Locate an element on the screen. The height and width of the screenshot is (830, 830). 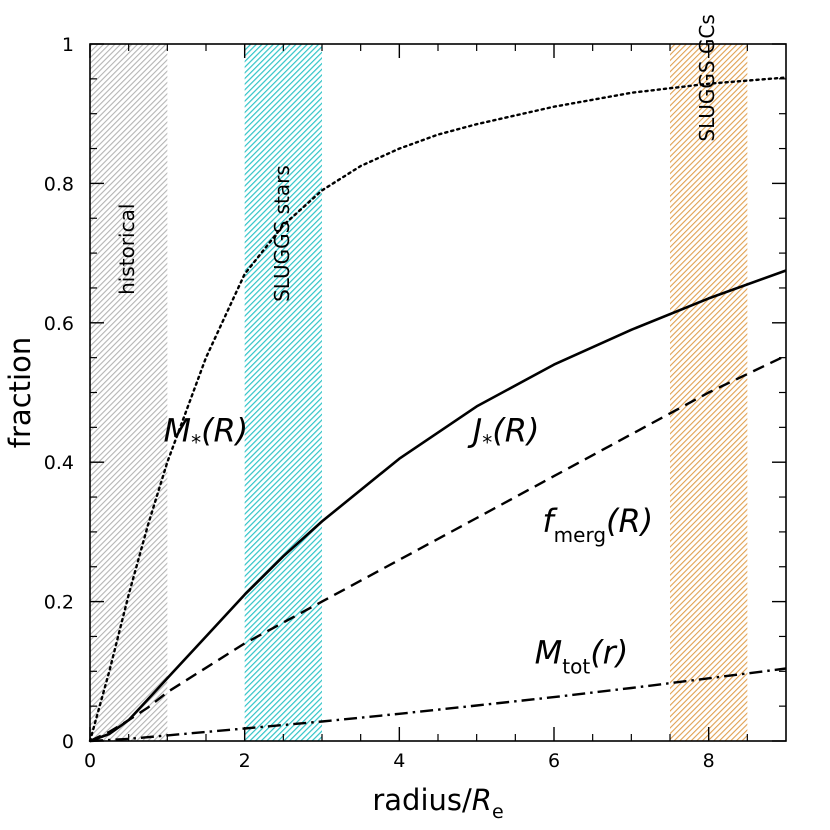
curve-label-mtot: Mtot(r) is located at coordinates (582, 656).